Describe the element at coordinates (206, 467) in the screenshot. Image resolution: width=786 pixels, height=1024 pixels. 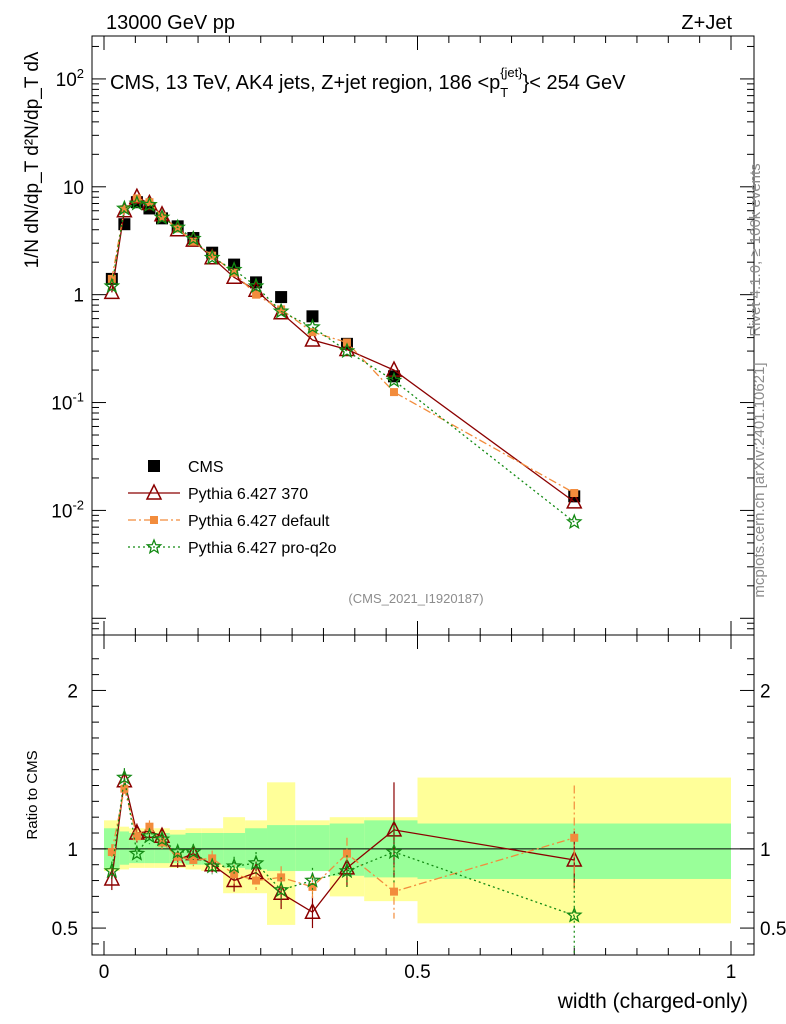
I see `legend-label: CMS` at that location.